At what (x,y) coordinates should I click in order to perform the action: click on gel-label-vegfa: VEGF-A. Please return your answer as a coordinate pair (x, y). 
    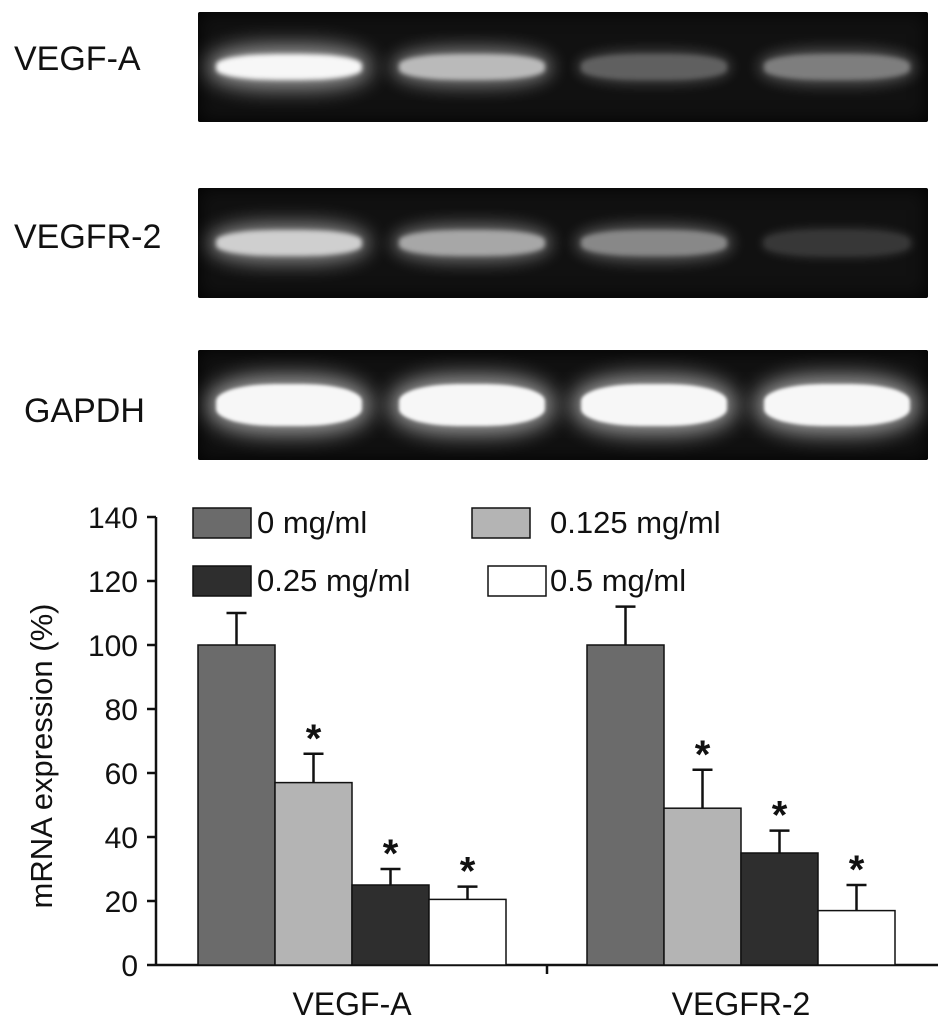
    Looking at the image, I should click on (77, 59).